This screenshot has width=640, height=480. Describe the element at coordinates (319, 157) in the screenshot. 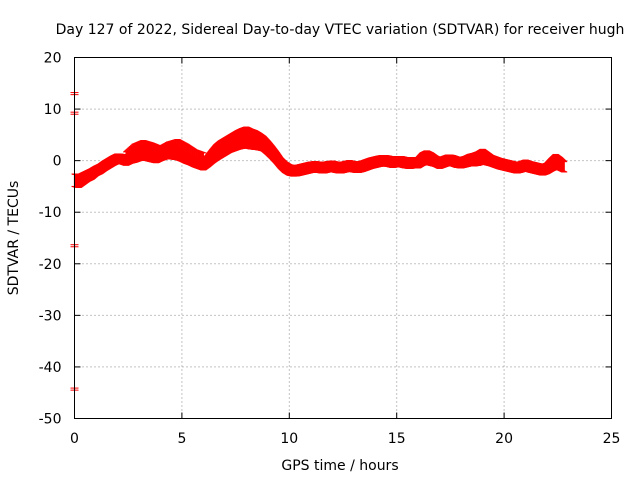

I see `series-SDTVAR` at that location.